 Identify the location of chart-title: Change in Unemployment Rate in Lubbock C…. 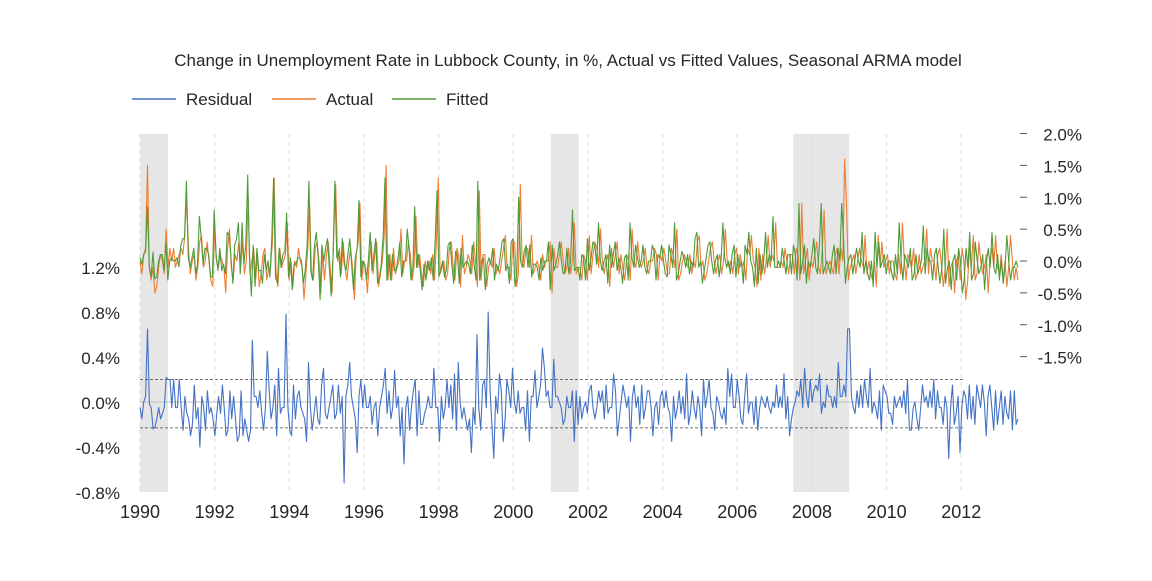
(567, 60).